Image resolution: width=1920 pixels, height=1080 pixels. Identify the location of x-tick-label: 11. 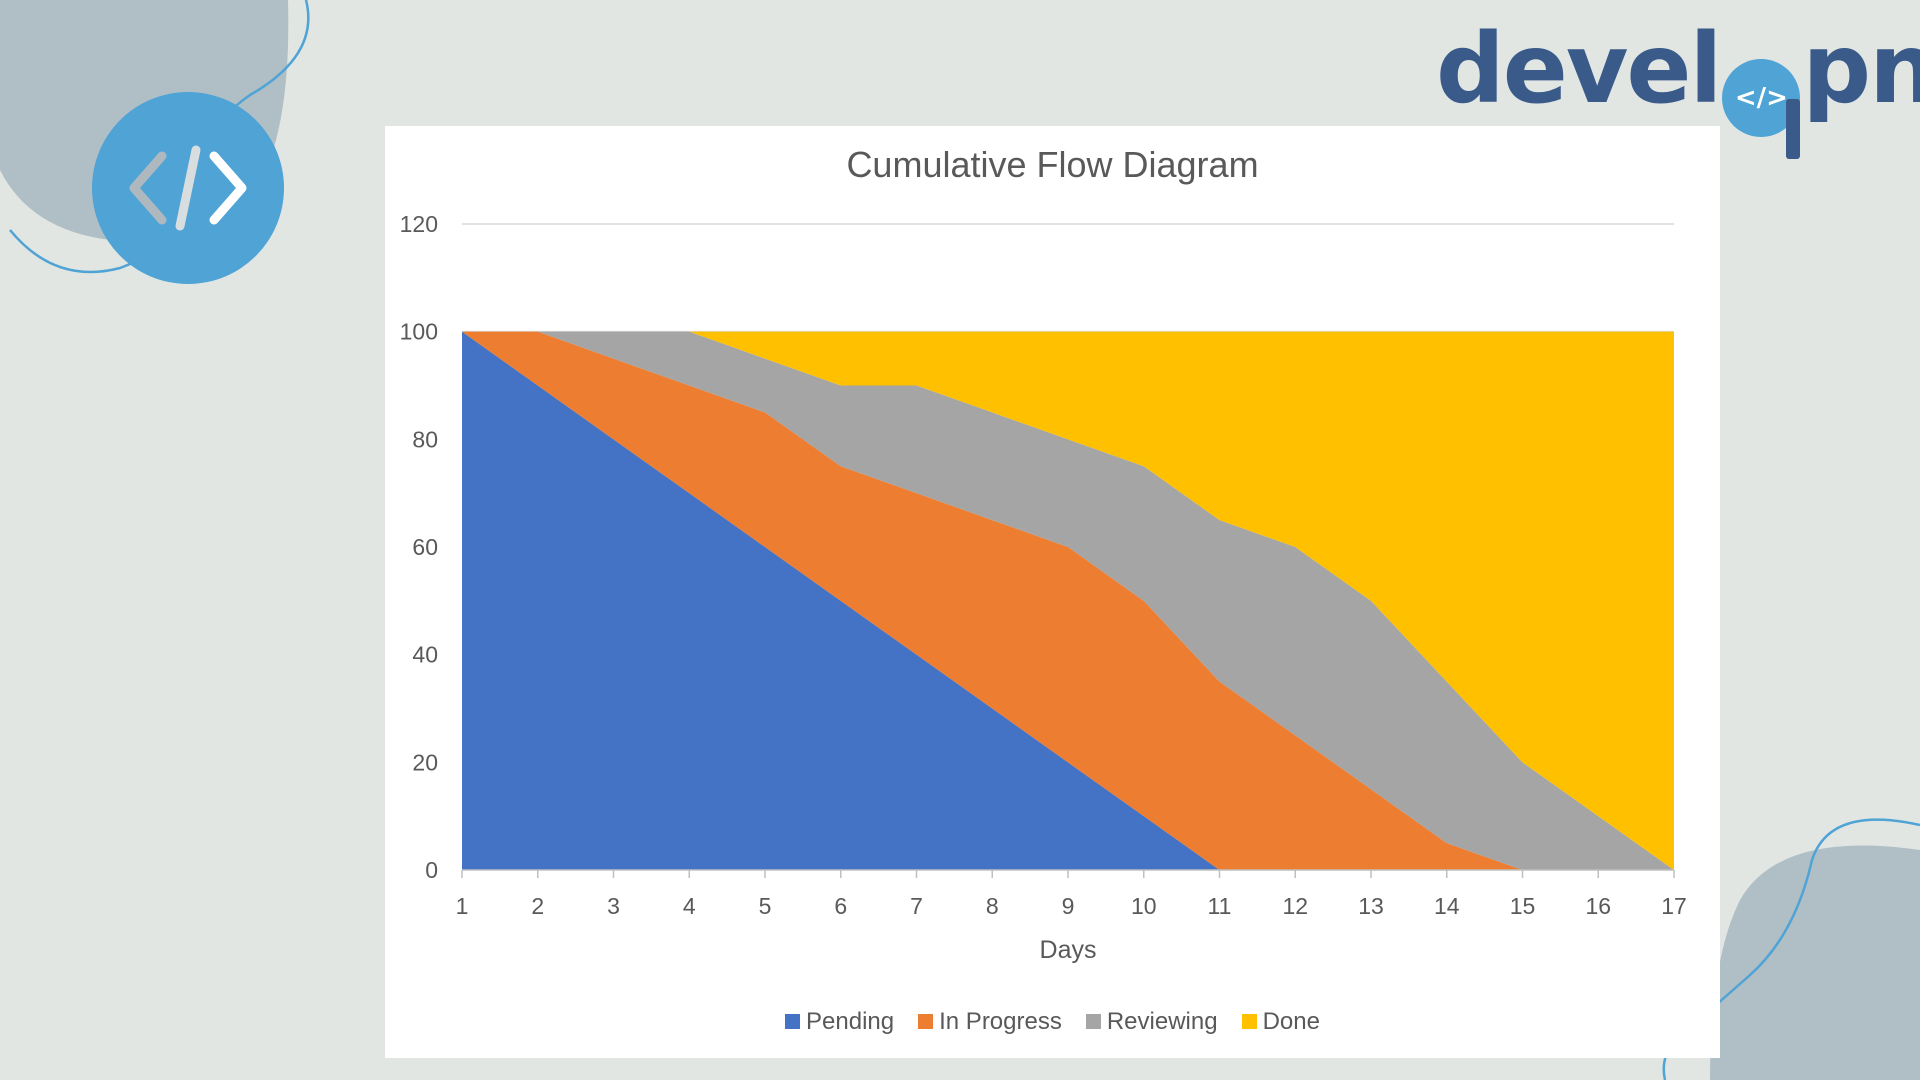
(1220, 906).